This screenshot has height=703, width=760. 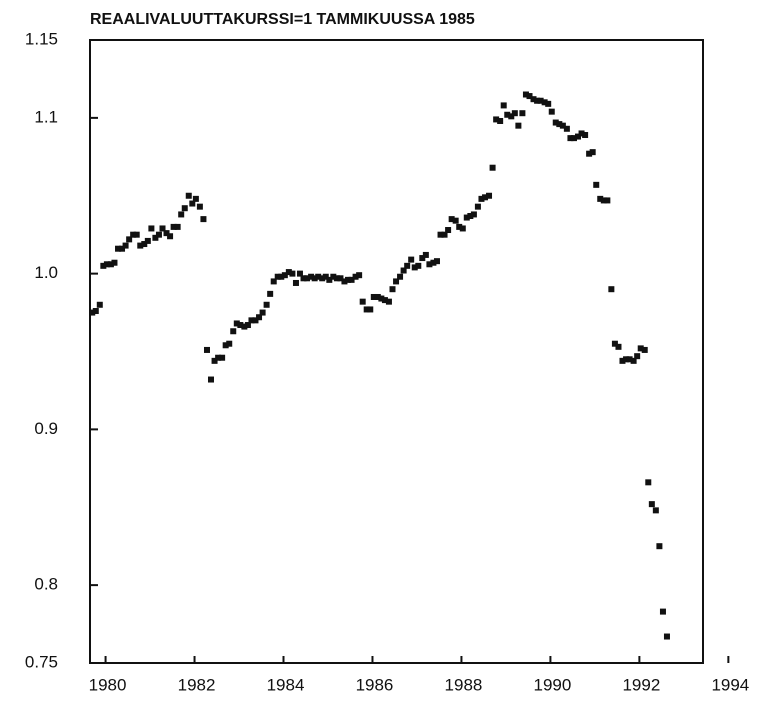 I want to click on x-tick-label: 1982, so click(x=197, y=684).